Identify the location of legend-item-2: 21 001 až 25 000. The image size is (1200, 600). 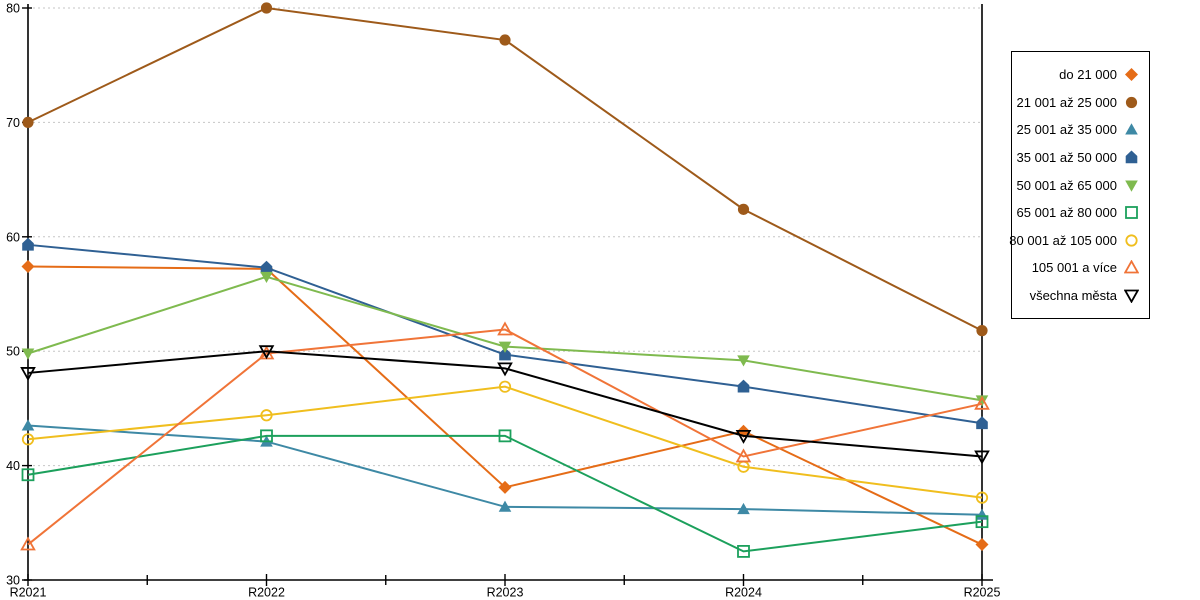
(1080, 102).